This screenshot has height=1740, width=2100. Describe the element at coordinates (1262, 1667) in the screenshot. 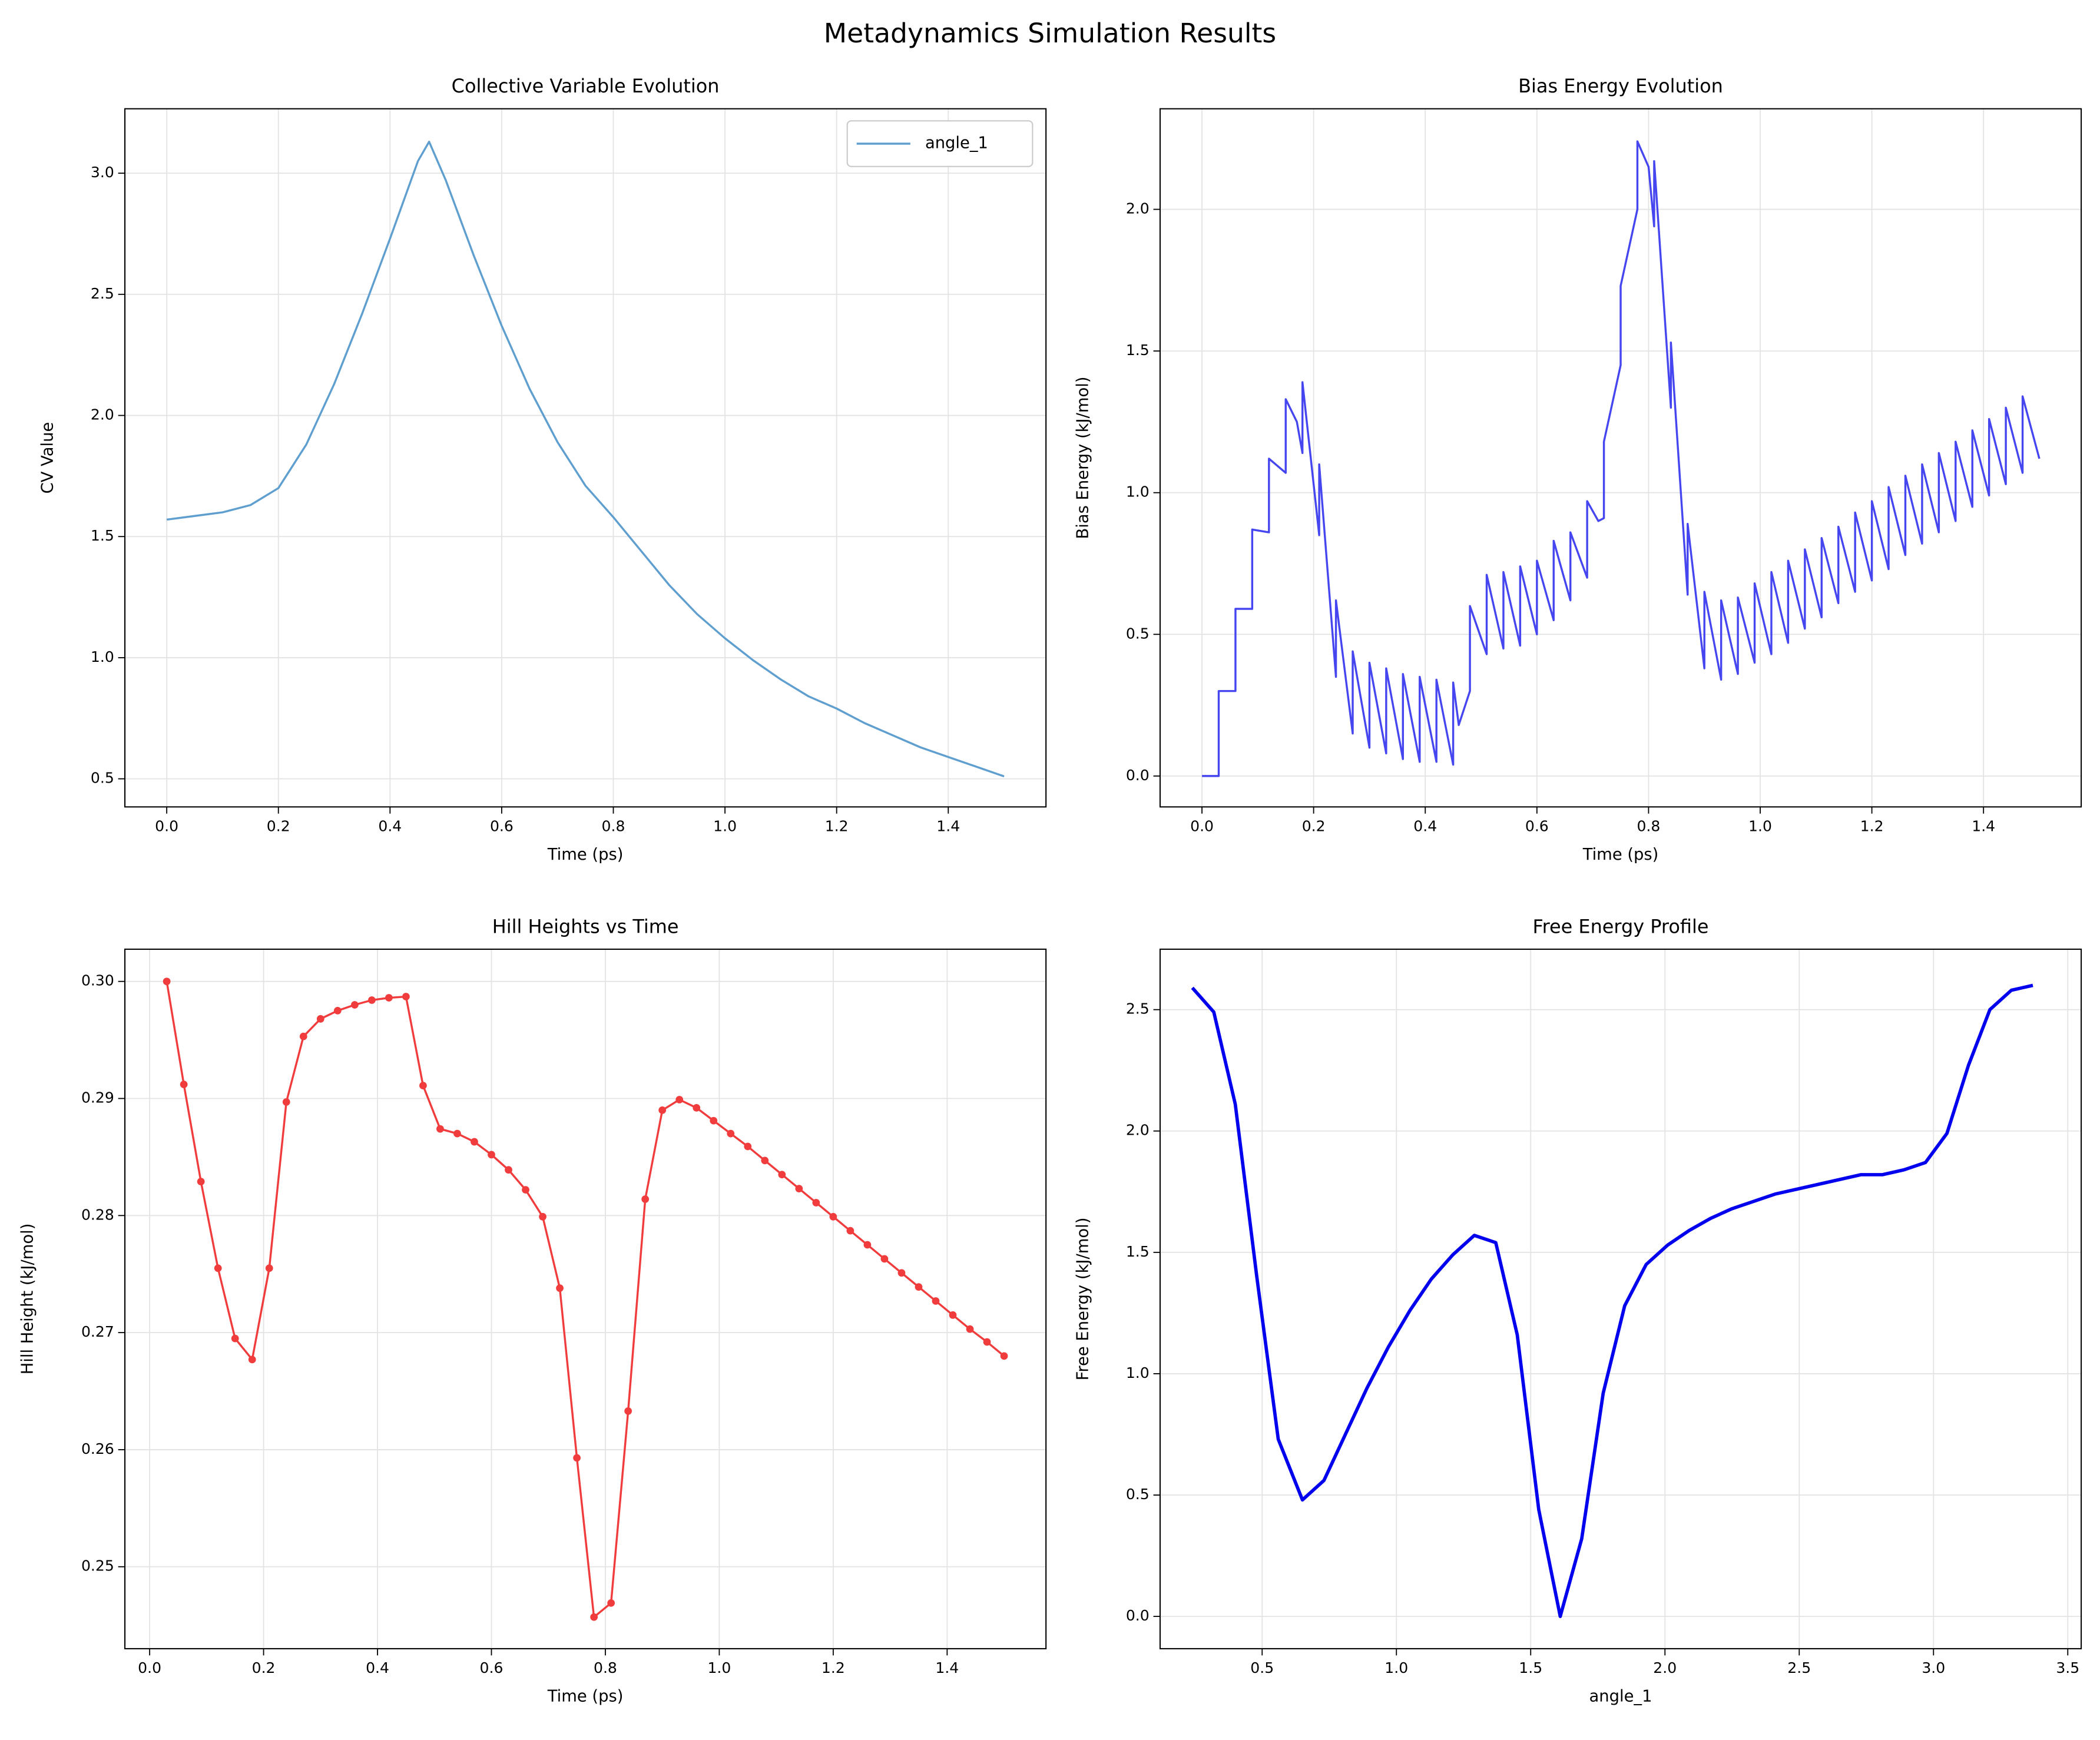

I see `x-tick-label: 0.5` at that location.